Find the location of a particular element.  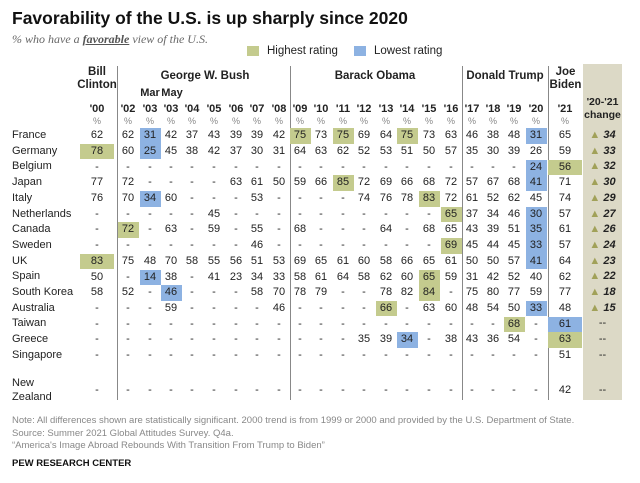

change-header-line: change is located at coordinates (602, 115).